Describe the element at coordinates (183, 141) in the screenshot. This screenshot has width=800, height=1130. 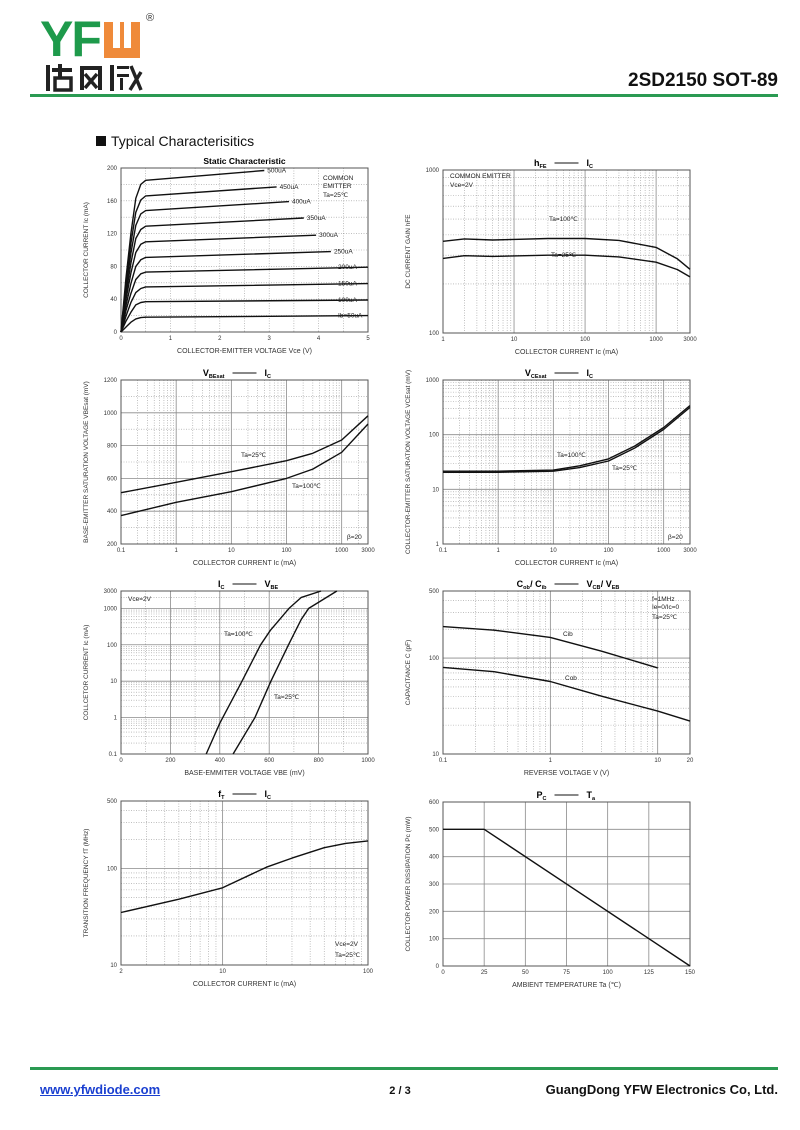
I see `section-title: Typical Characterisitics` at that location.